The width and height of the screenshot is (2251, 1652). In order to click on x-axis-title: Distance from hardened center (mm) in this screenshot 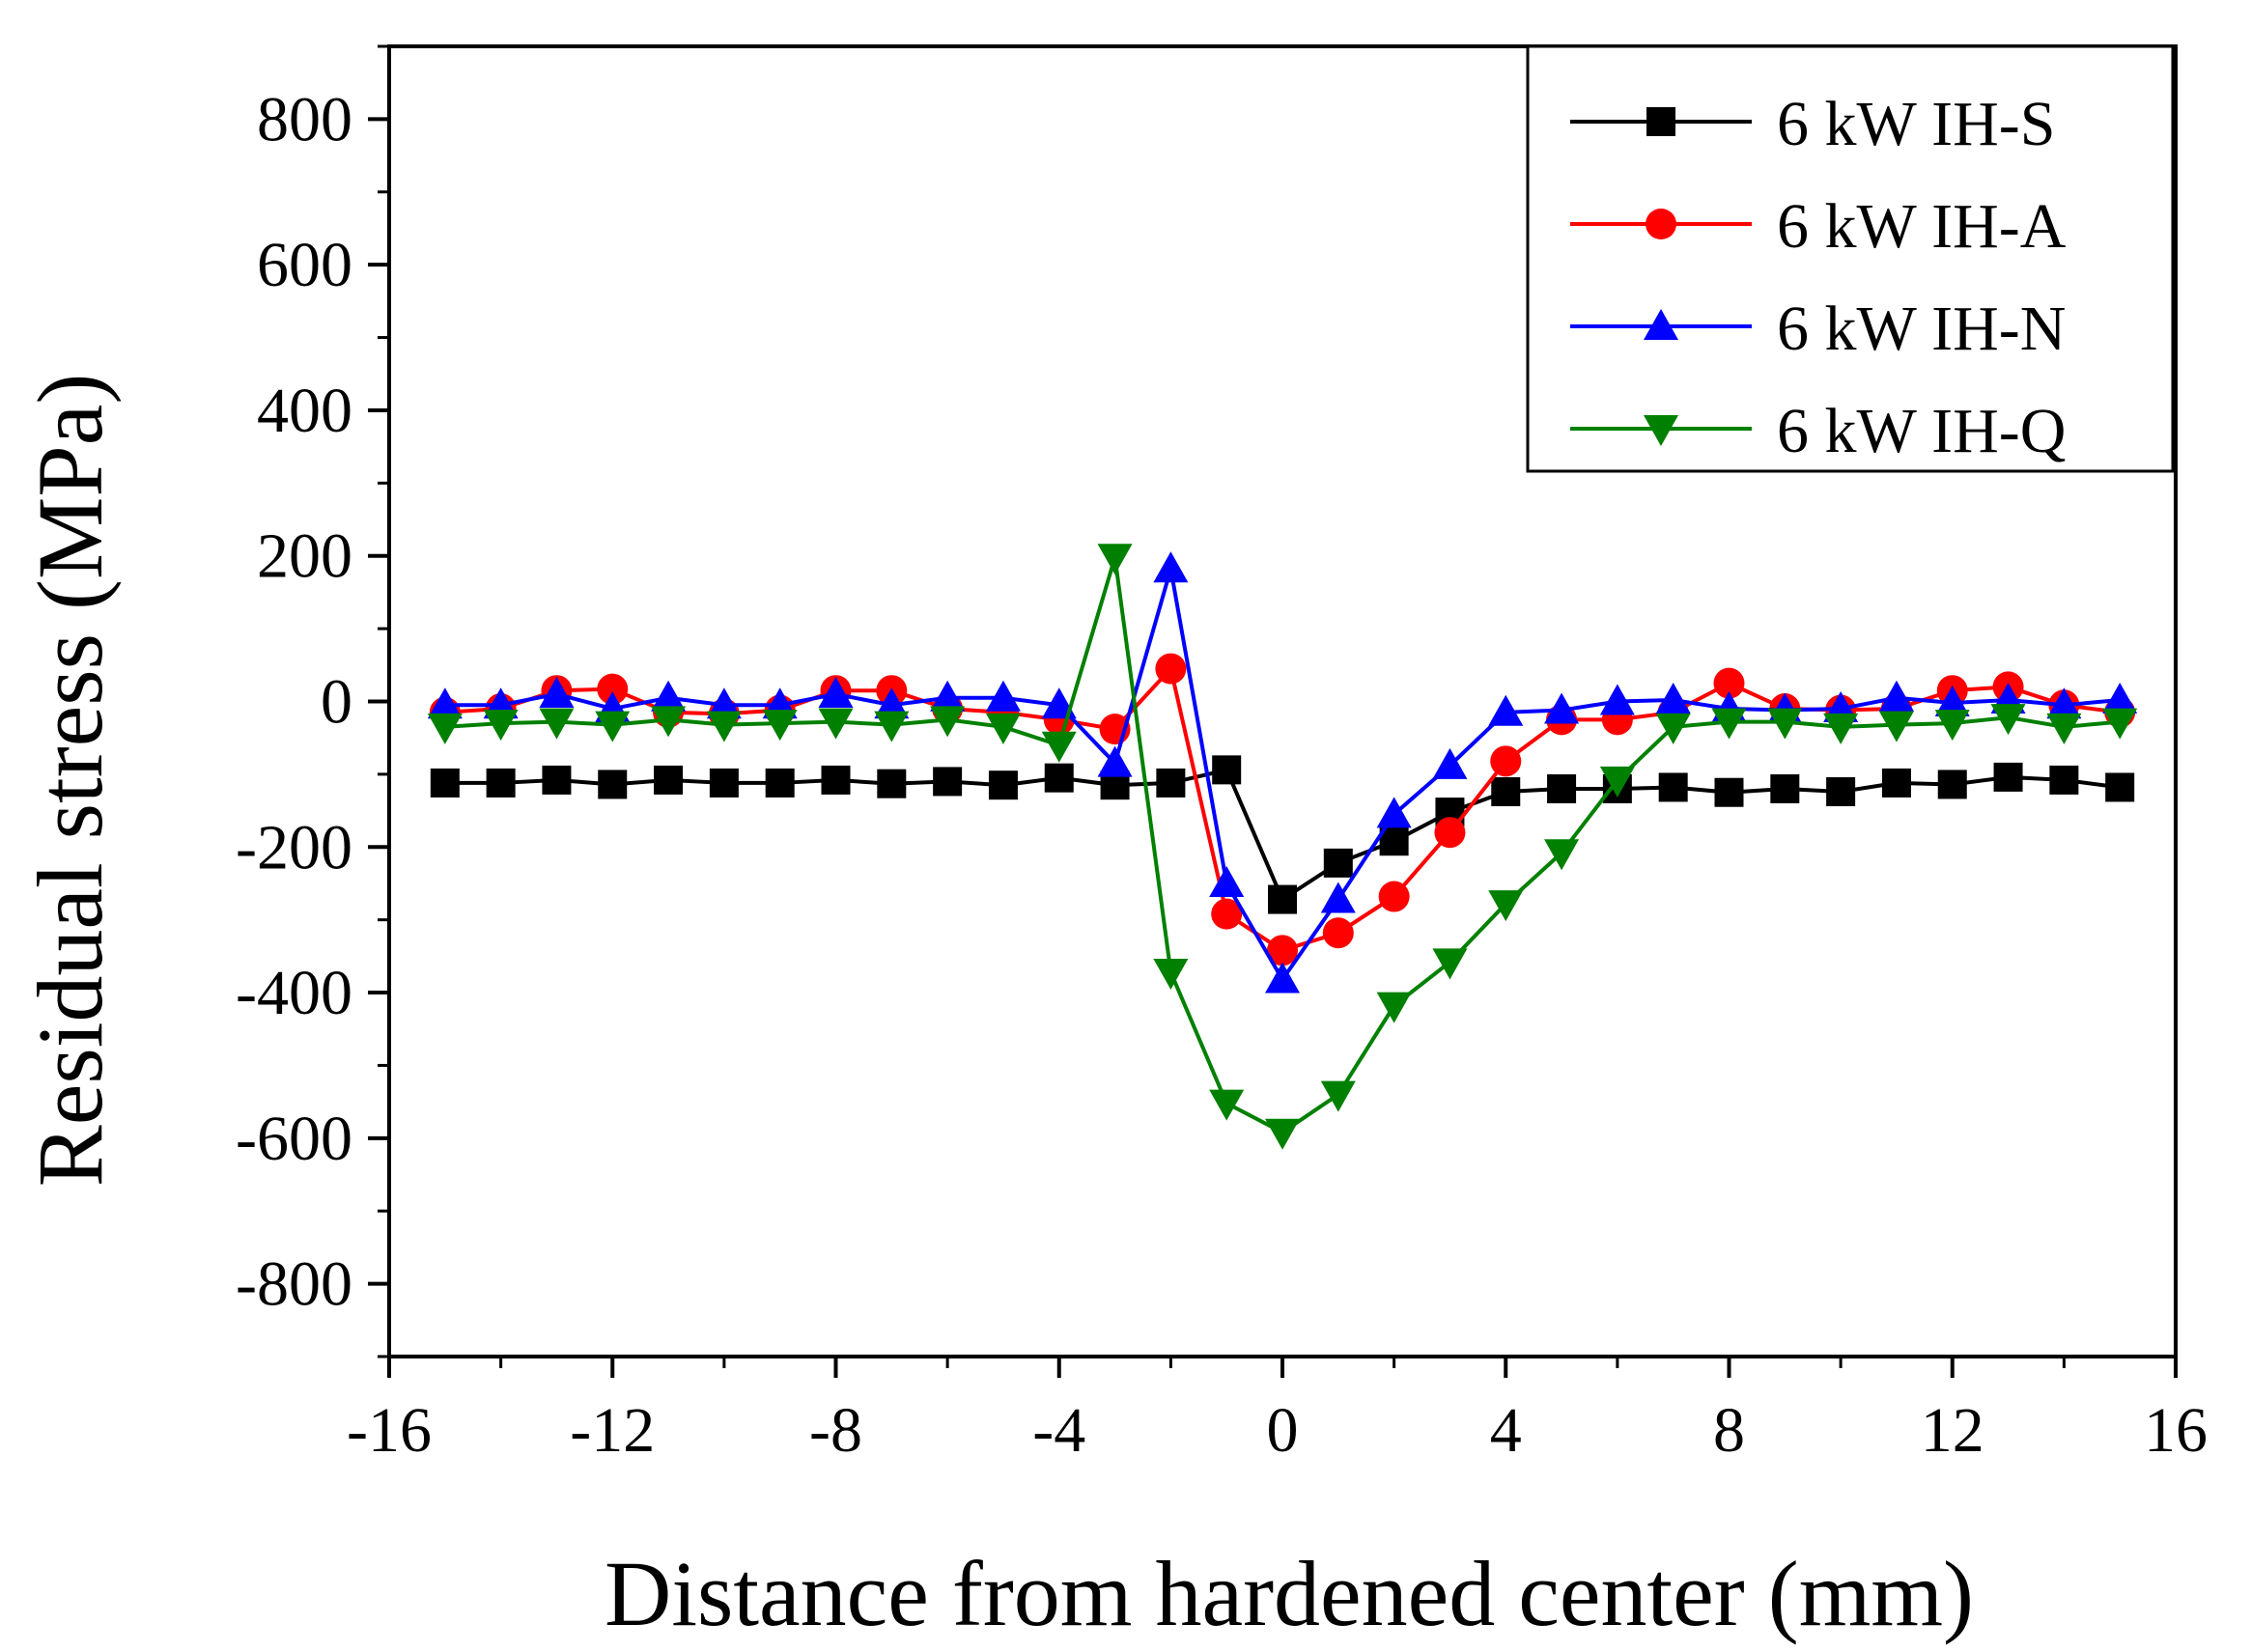, I will do `click(1289, 1594)`.